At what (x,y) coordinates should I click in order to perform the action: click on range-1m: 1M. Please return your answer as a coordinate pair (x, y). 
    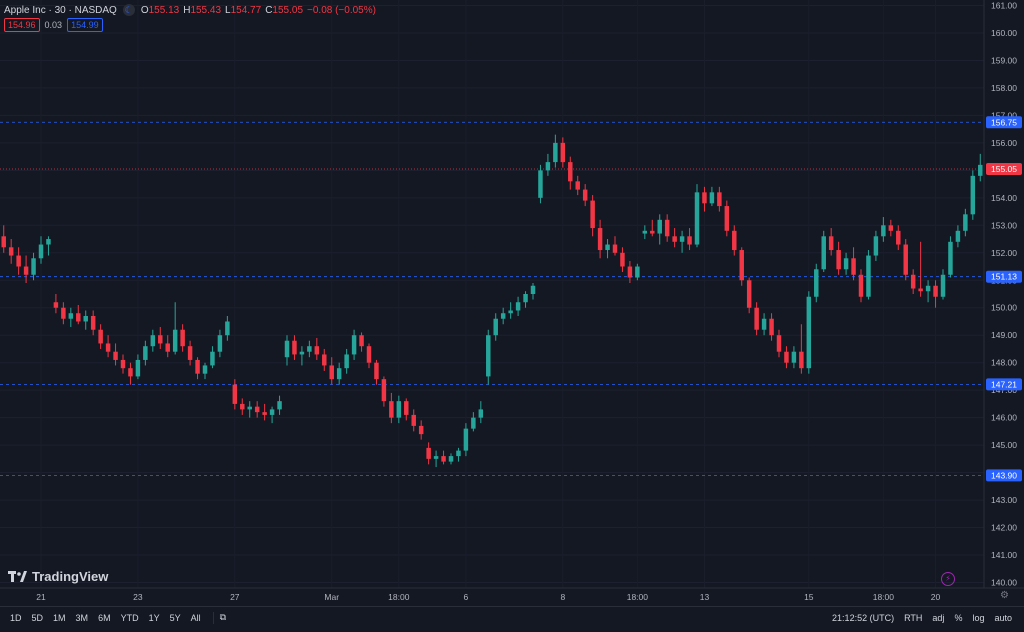
    Looking at the image, I should click on (59, 617).